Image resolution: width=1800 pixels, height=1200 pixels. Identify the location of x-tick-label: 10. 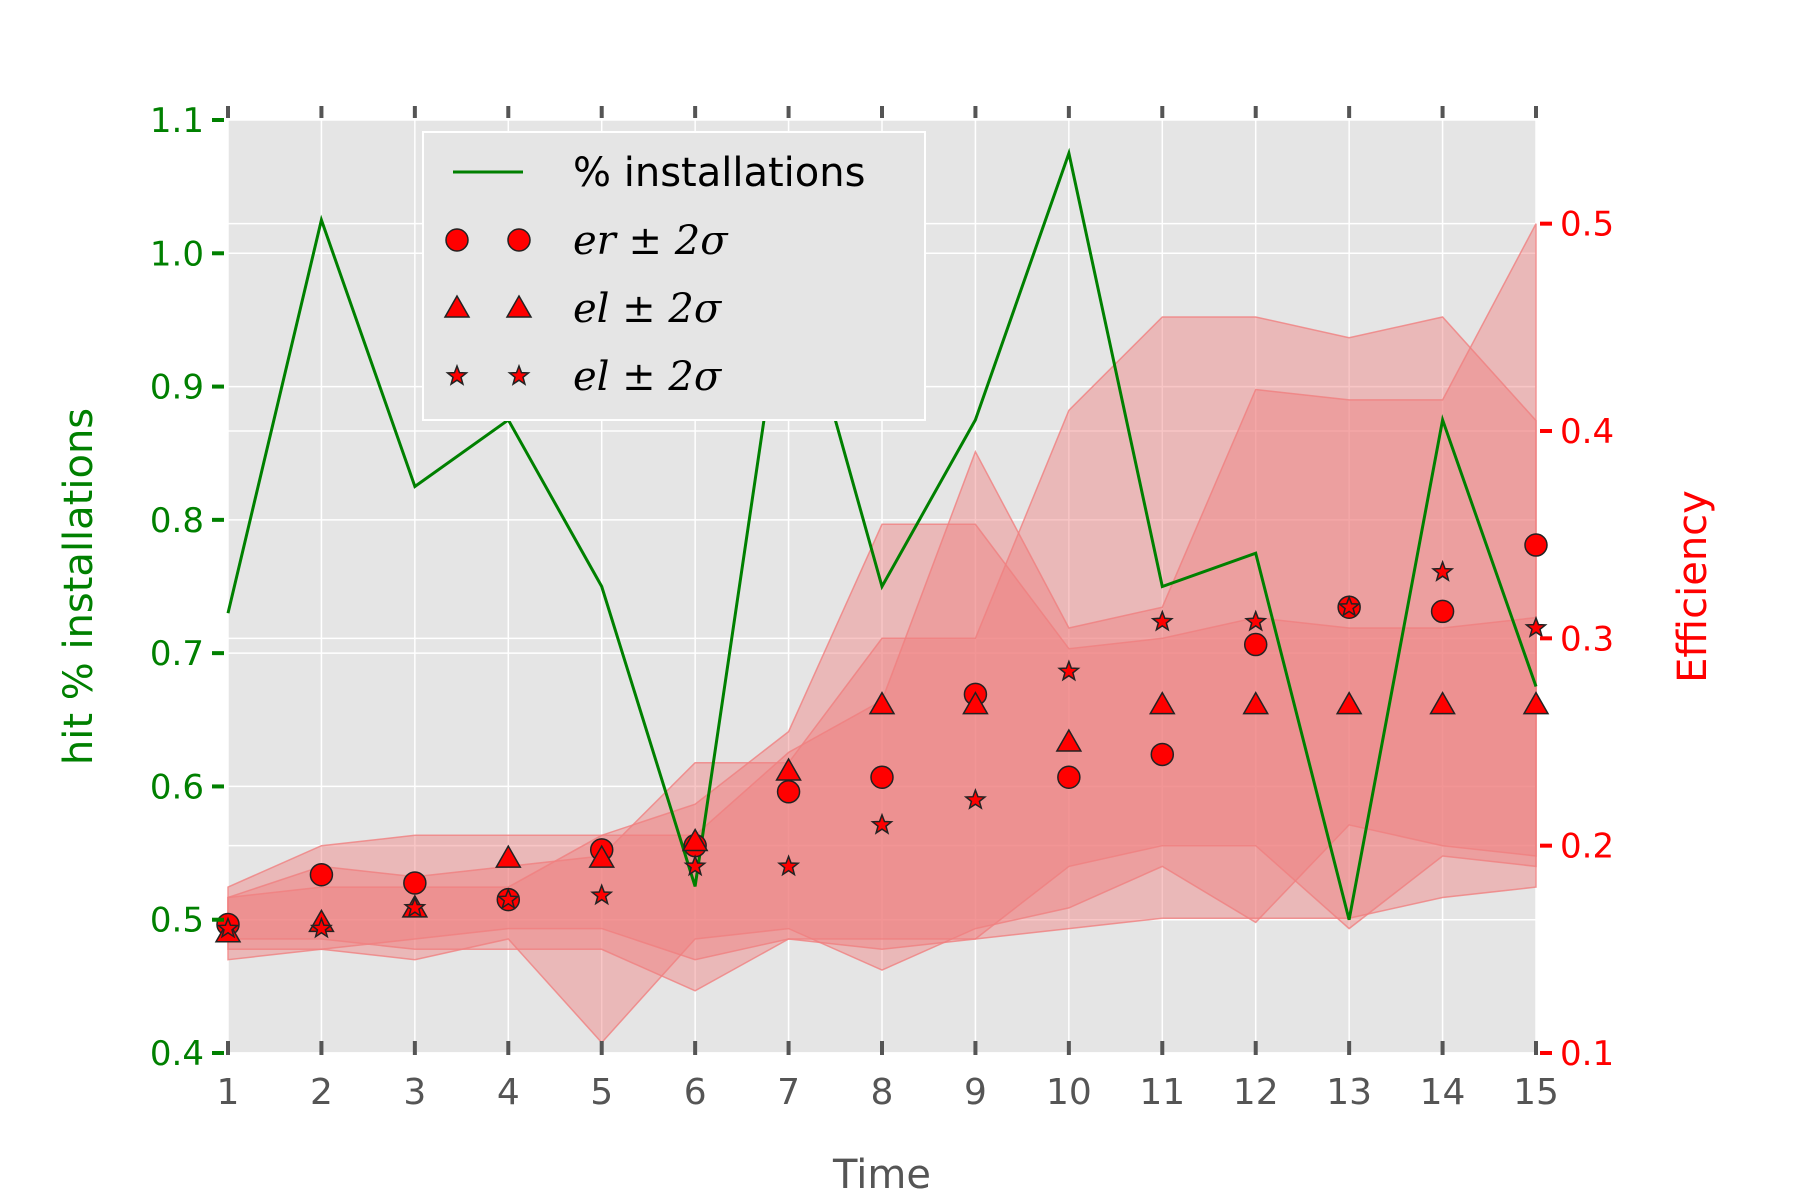
(1069, 1092).